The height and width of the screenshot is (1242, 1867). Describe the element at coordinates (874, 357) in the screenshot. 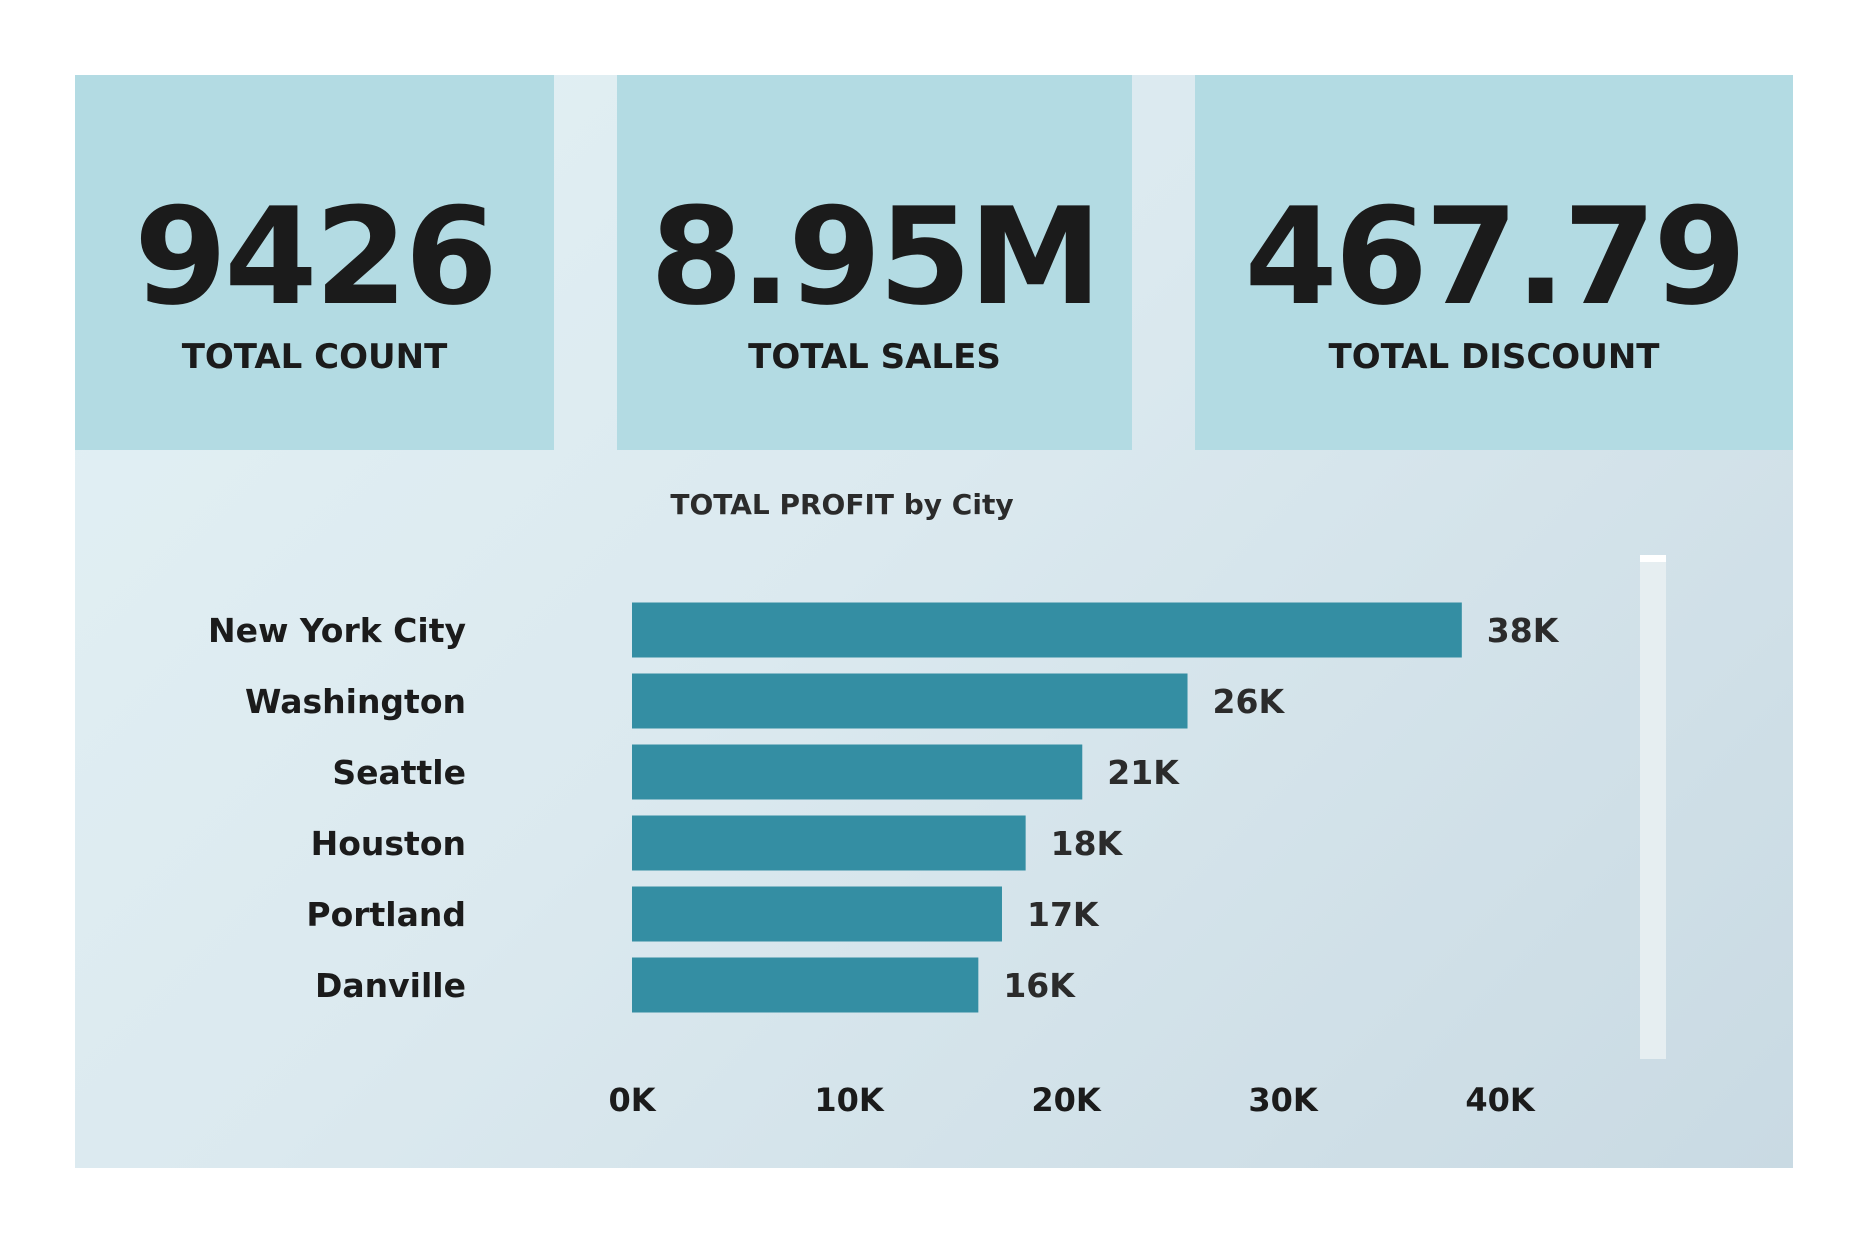

I see `kpi-label-total-sales: TOTAL SALES` at that location.